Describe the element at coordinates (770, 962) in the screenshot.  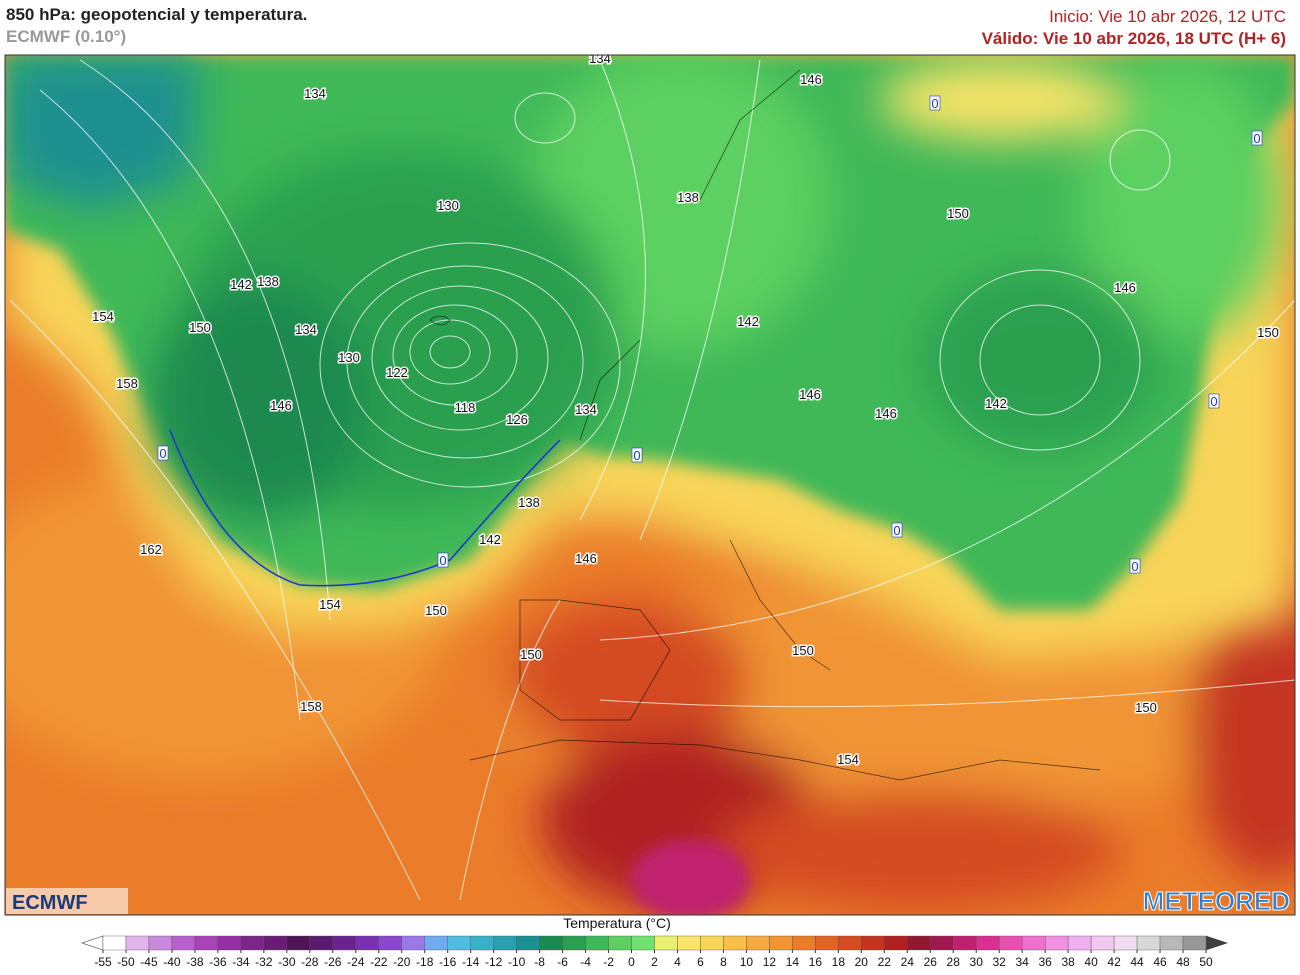
I see `colorbar-tick-label: 12` at that location.